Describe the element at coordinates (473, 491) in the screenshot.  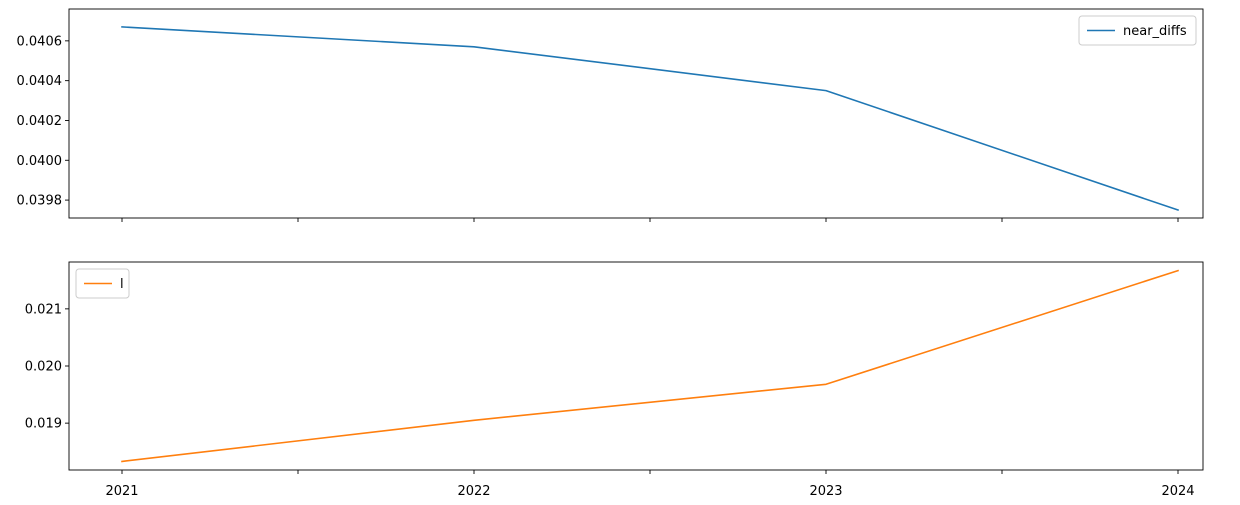
I see `x-tick-label: 2022` at that location.